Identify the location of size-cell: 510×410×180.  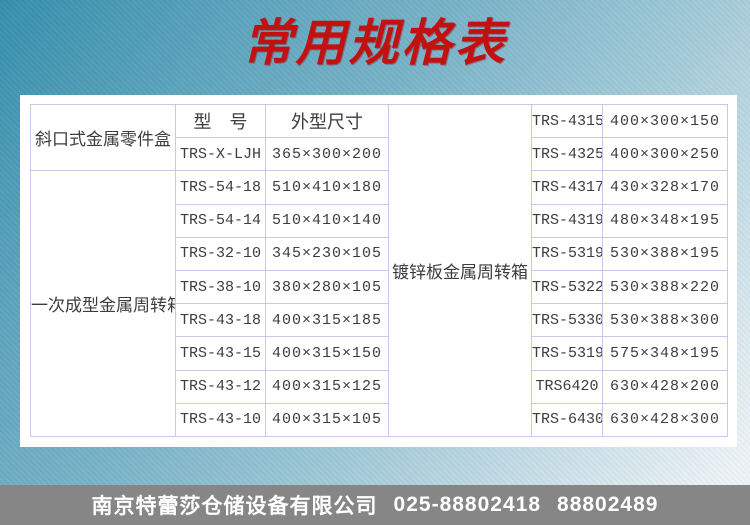
(327, 187).